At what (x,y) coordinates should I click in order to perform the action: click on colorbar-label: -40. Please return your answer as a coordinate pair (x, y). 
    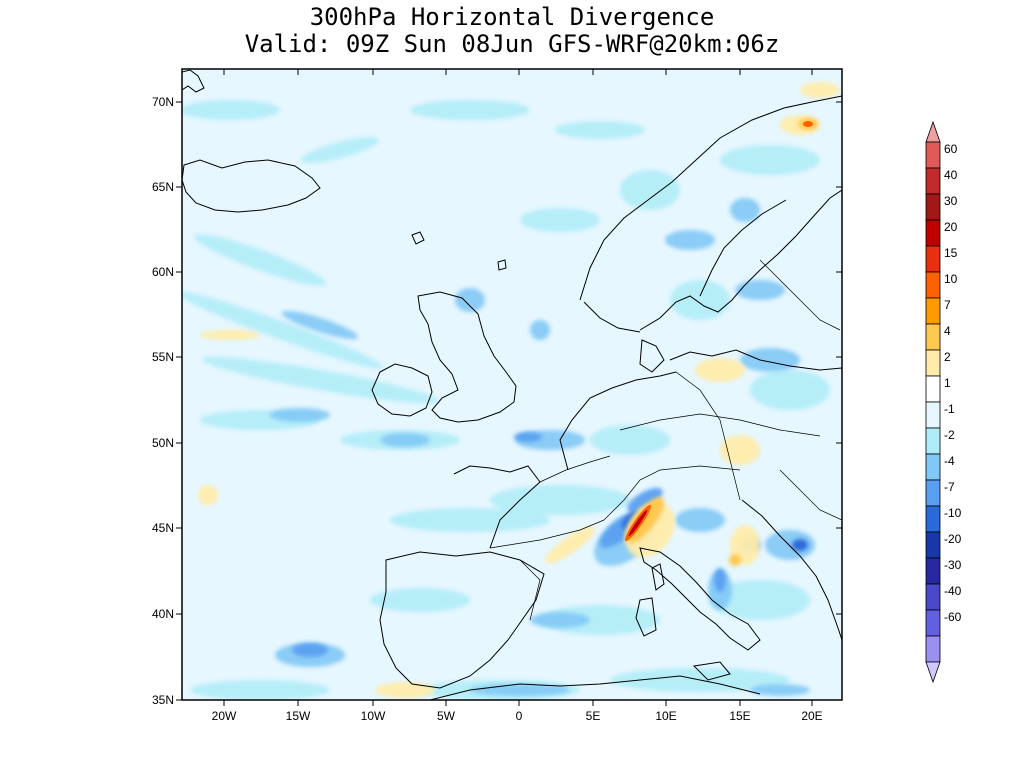
    Looking at the image, I should click on (953, 591).